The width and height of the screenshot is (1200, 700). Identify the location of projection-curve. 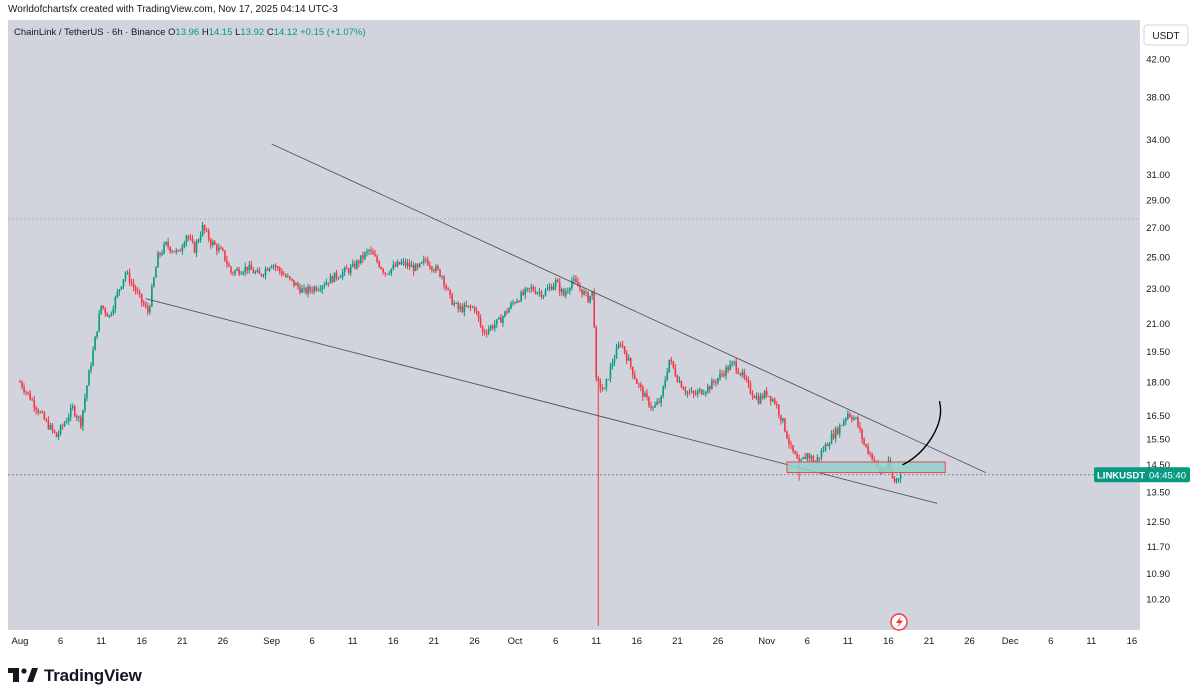
(922, 433).